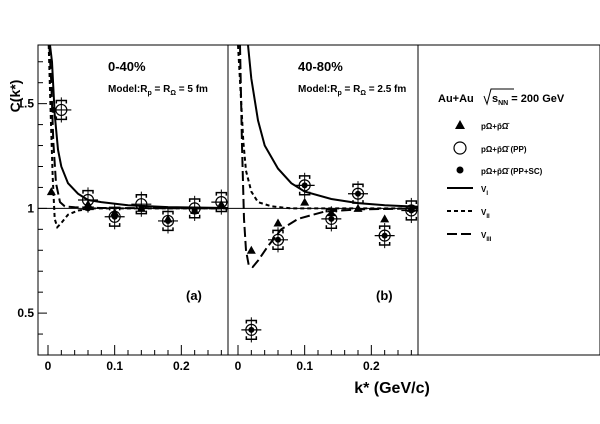 The width and height of the screenshot is (600, 424). Describe the element at coordinates (512, 171) in the screenshot. I see `legend-entry-text: pΩ+p̄Ω̄ (PP+SC)` at that location.